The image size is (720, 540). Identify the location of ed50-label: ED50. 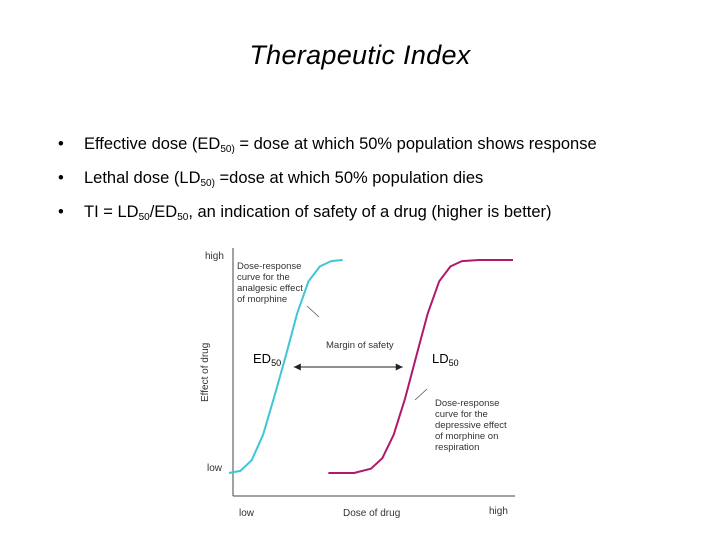
(267, 359).